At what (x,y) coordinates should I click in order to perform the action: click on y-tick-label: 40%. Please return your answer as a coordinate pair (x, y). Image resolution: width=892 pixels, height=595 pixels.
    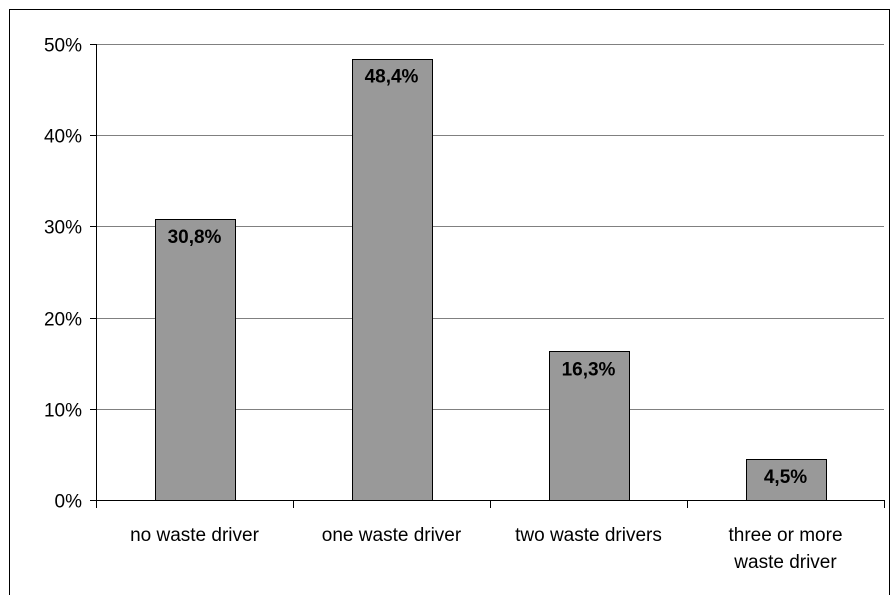
    Looking at the image, I should click on (63, 137).